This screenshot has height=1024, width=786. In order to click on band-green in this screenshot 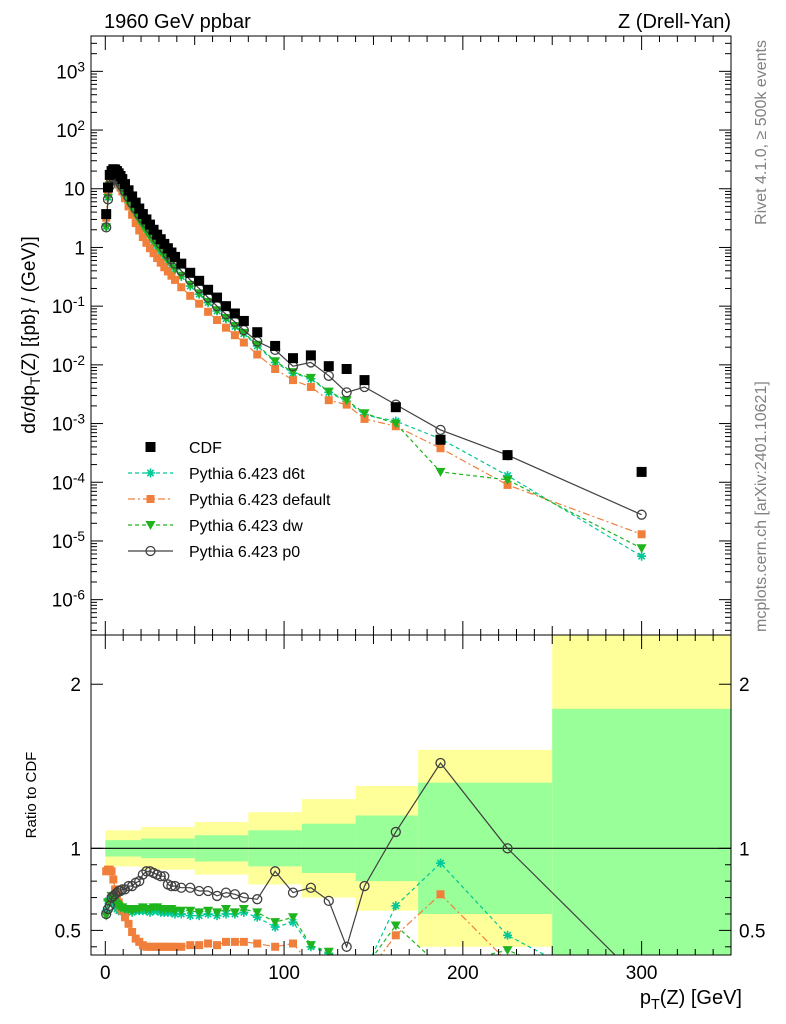, I will do `click(641, 831)`.